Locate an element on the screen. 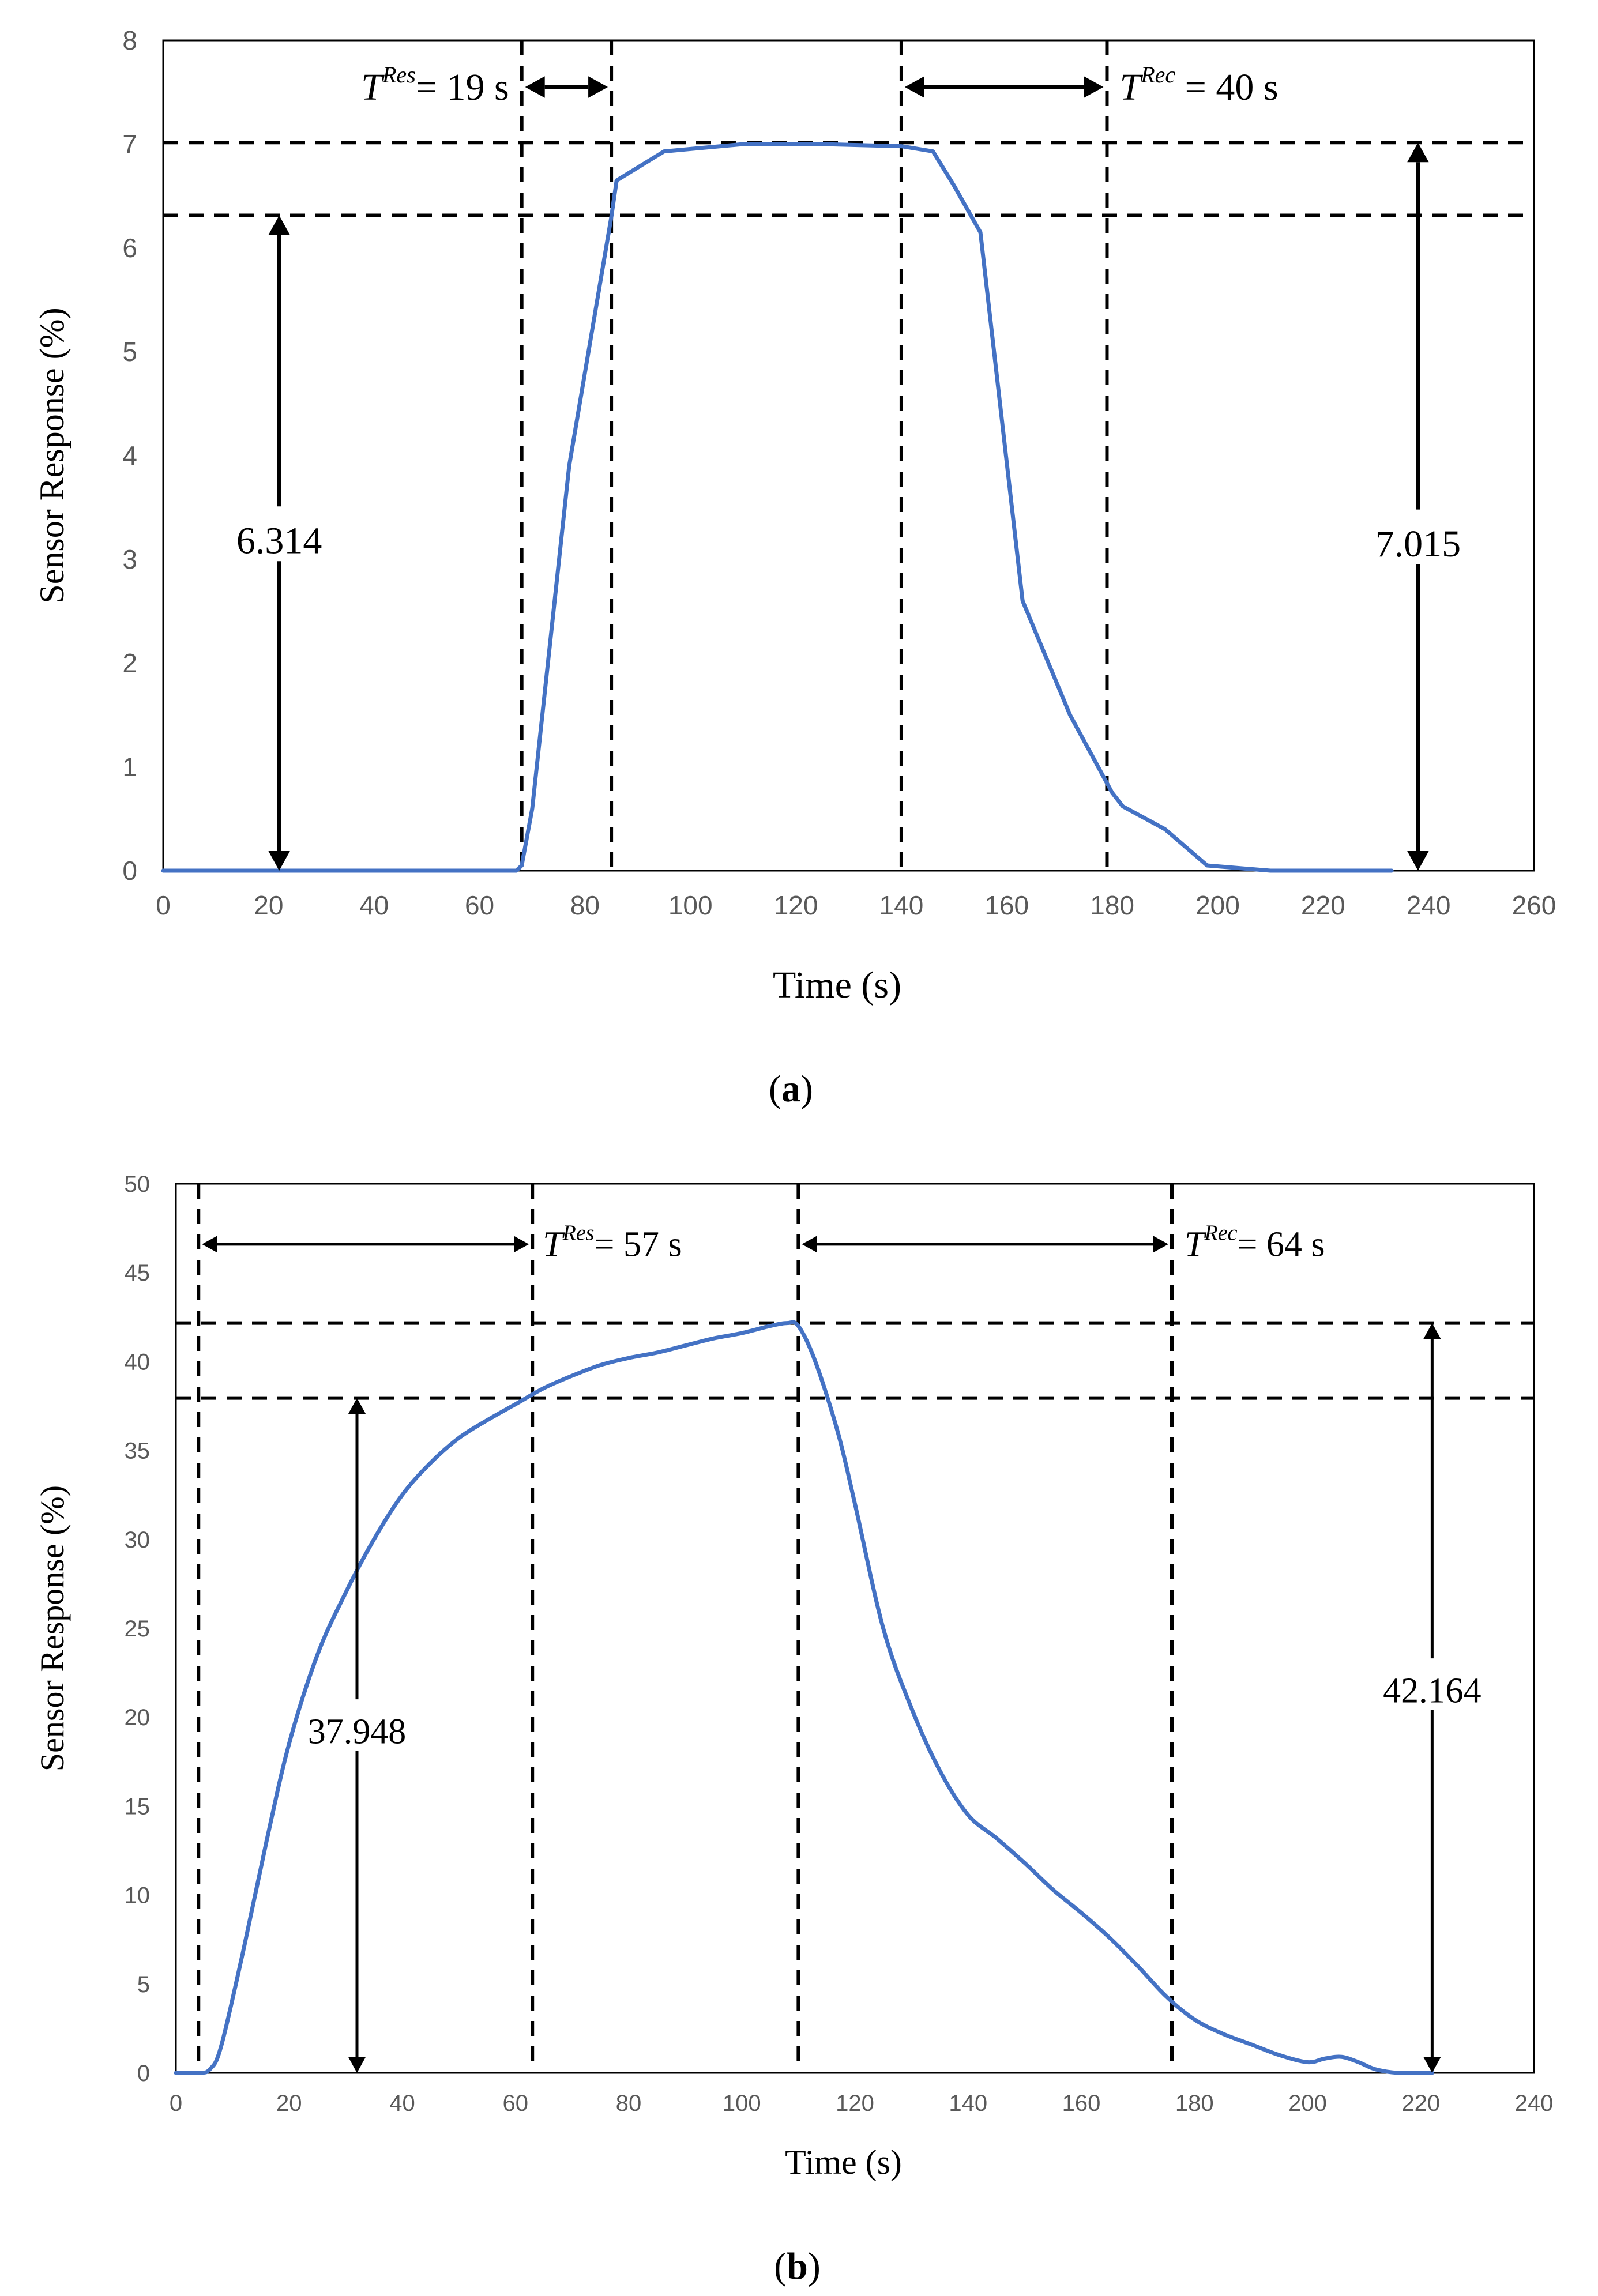 The image size is (1598, 2296). panel-label: (b) is located at coordinates (797, 2266).